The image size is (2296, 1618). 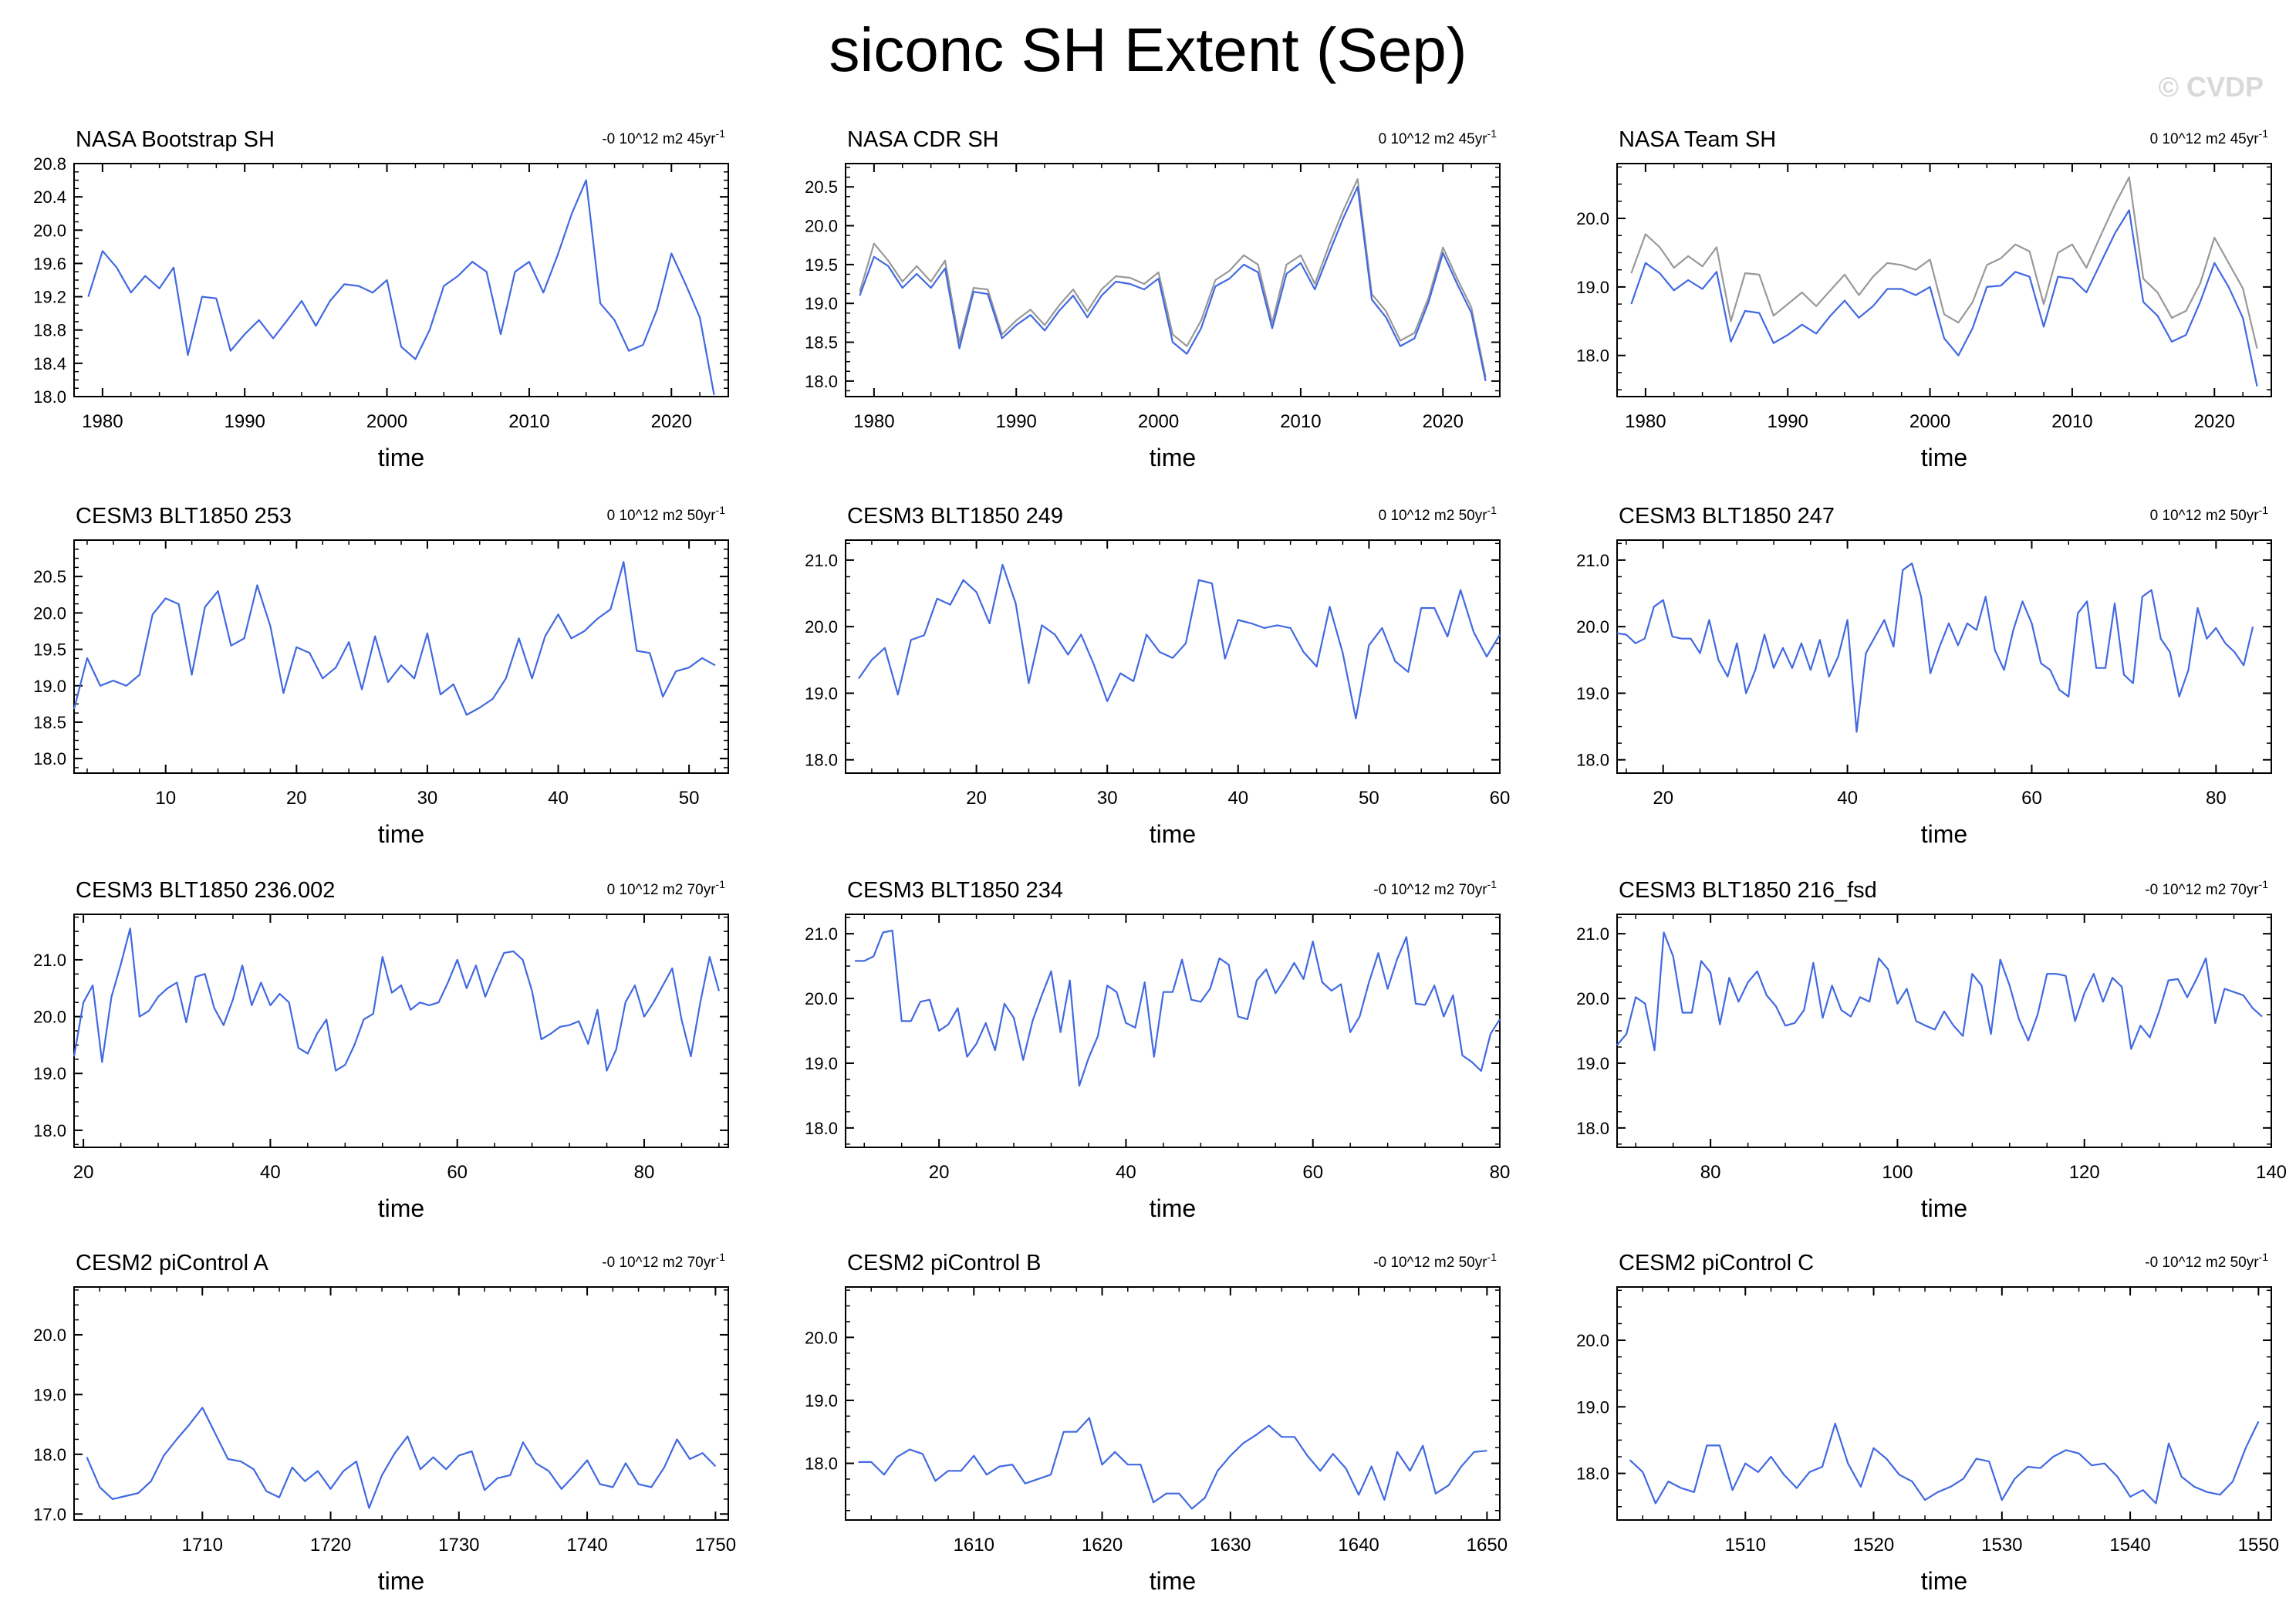 I want to click on panel-title: NASA CDR SH, so click(x=923, y=139).